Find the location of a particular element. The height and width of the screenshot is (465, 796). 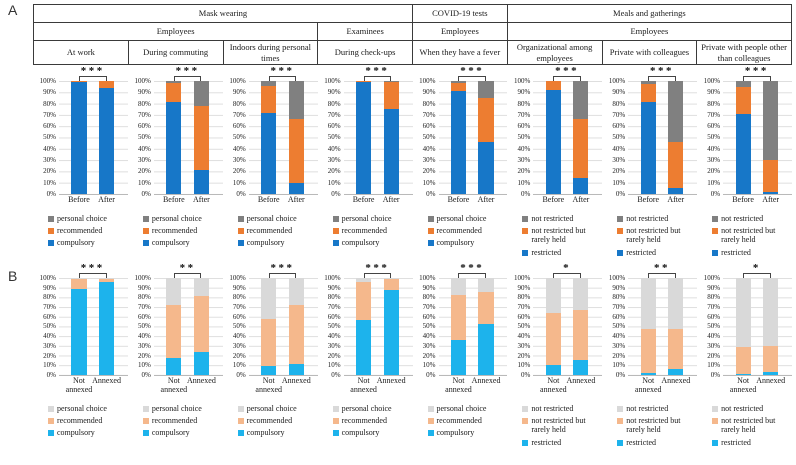

stacked-bar-before is located at coordinates (553, 137).